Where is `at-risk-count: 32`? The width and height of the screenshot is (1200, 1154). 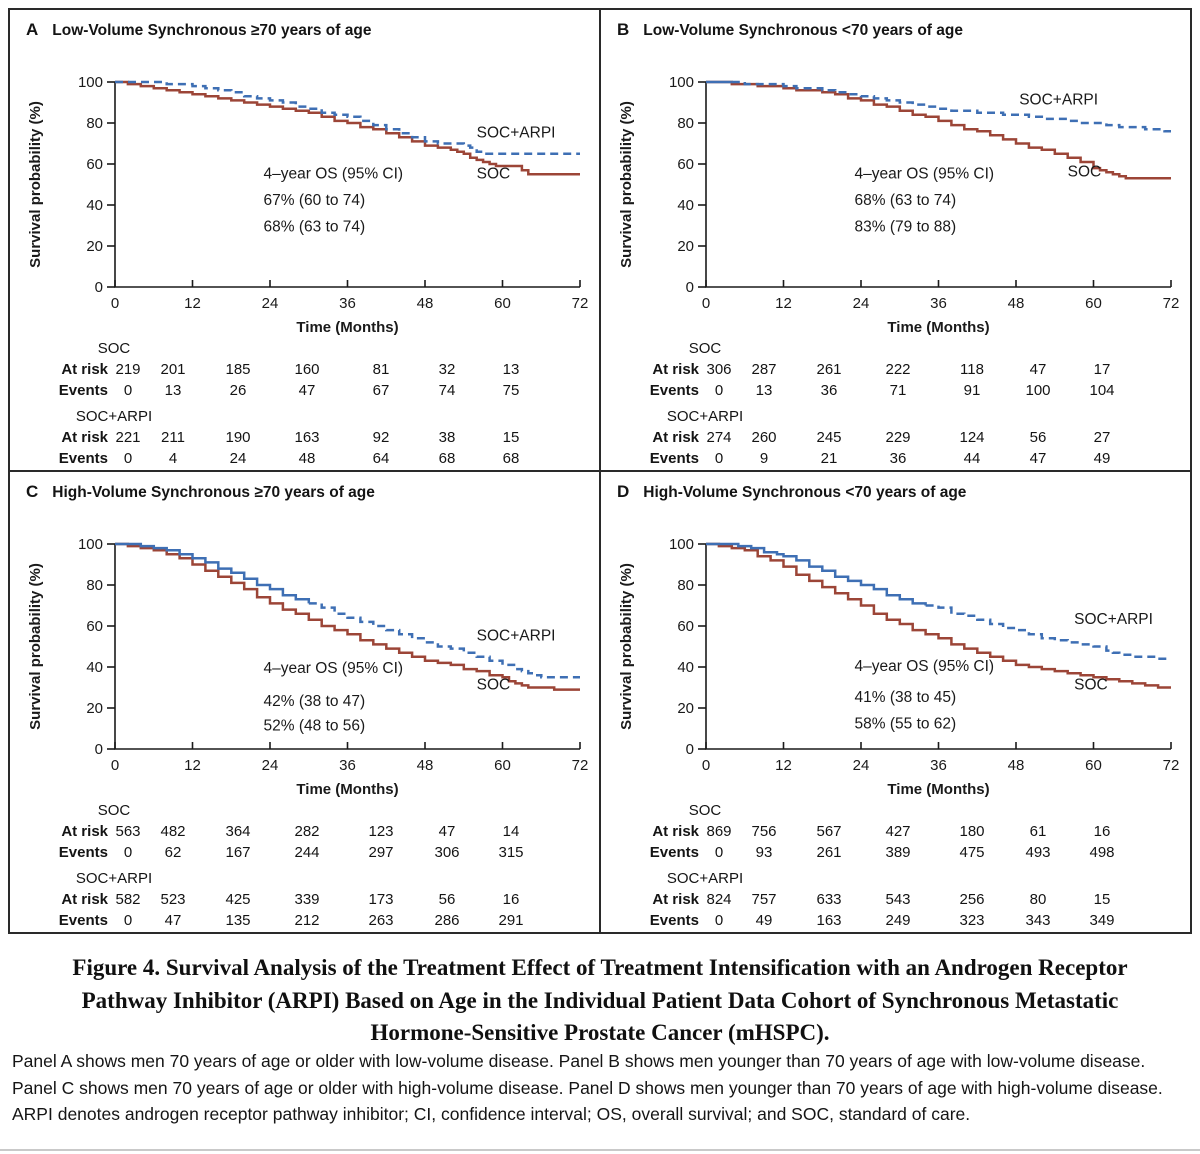 at-risk-count: 32 is located at coordinates (447, 369).